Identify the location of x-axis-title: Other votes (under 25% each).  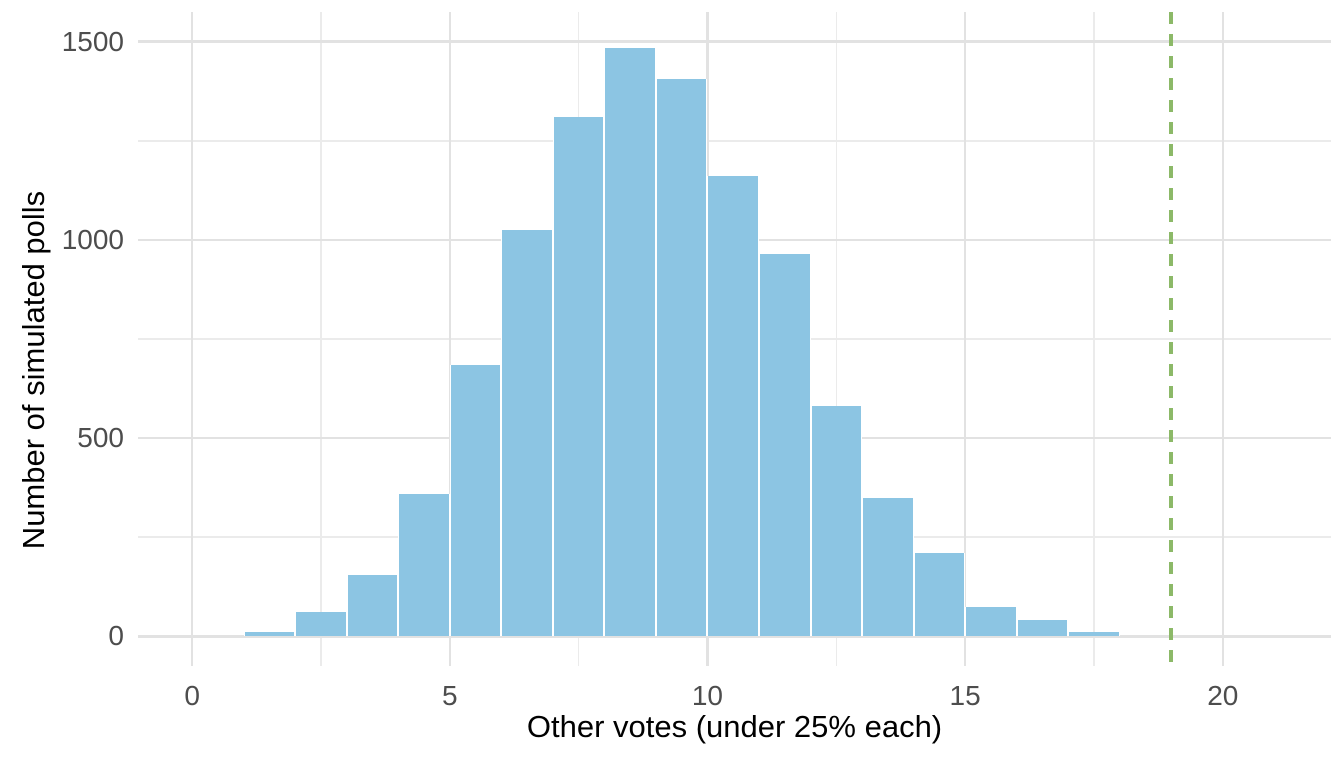
(734, 726).